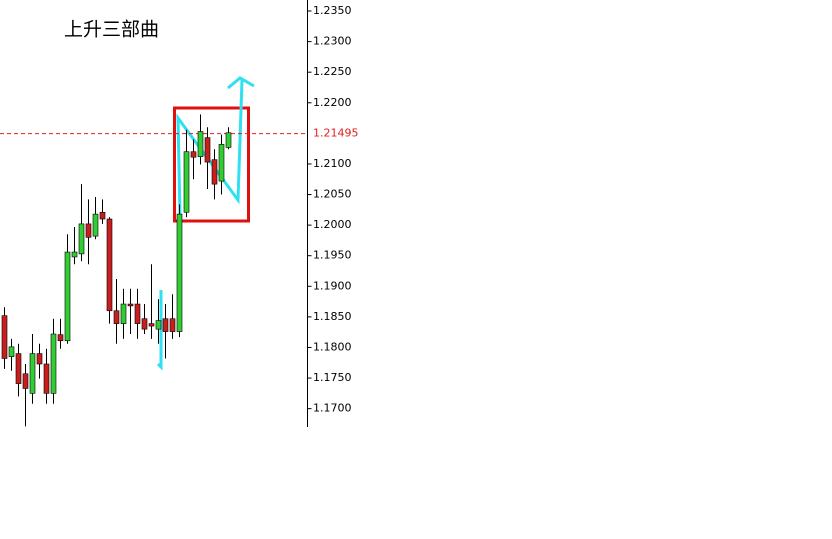  Describe the element at coordinates (336, 133) in the screenshot. I see `price-label: 1.21495` at that location.